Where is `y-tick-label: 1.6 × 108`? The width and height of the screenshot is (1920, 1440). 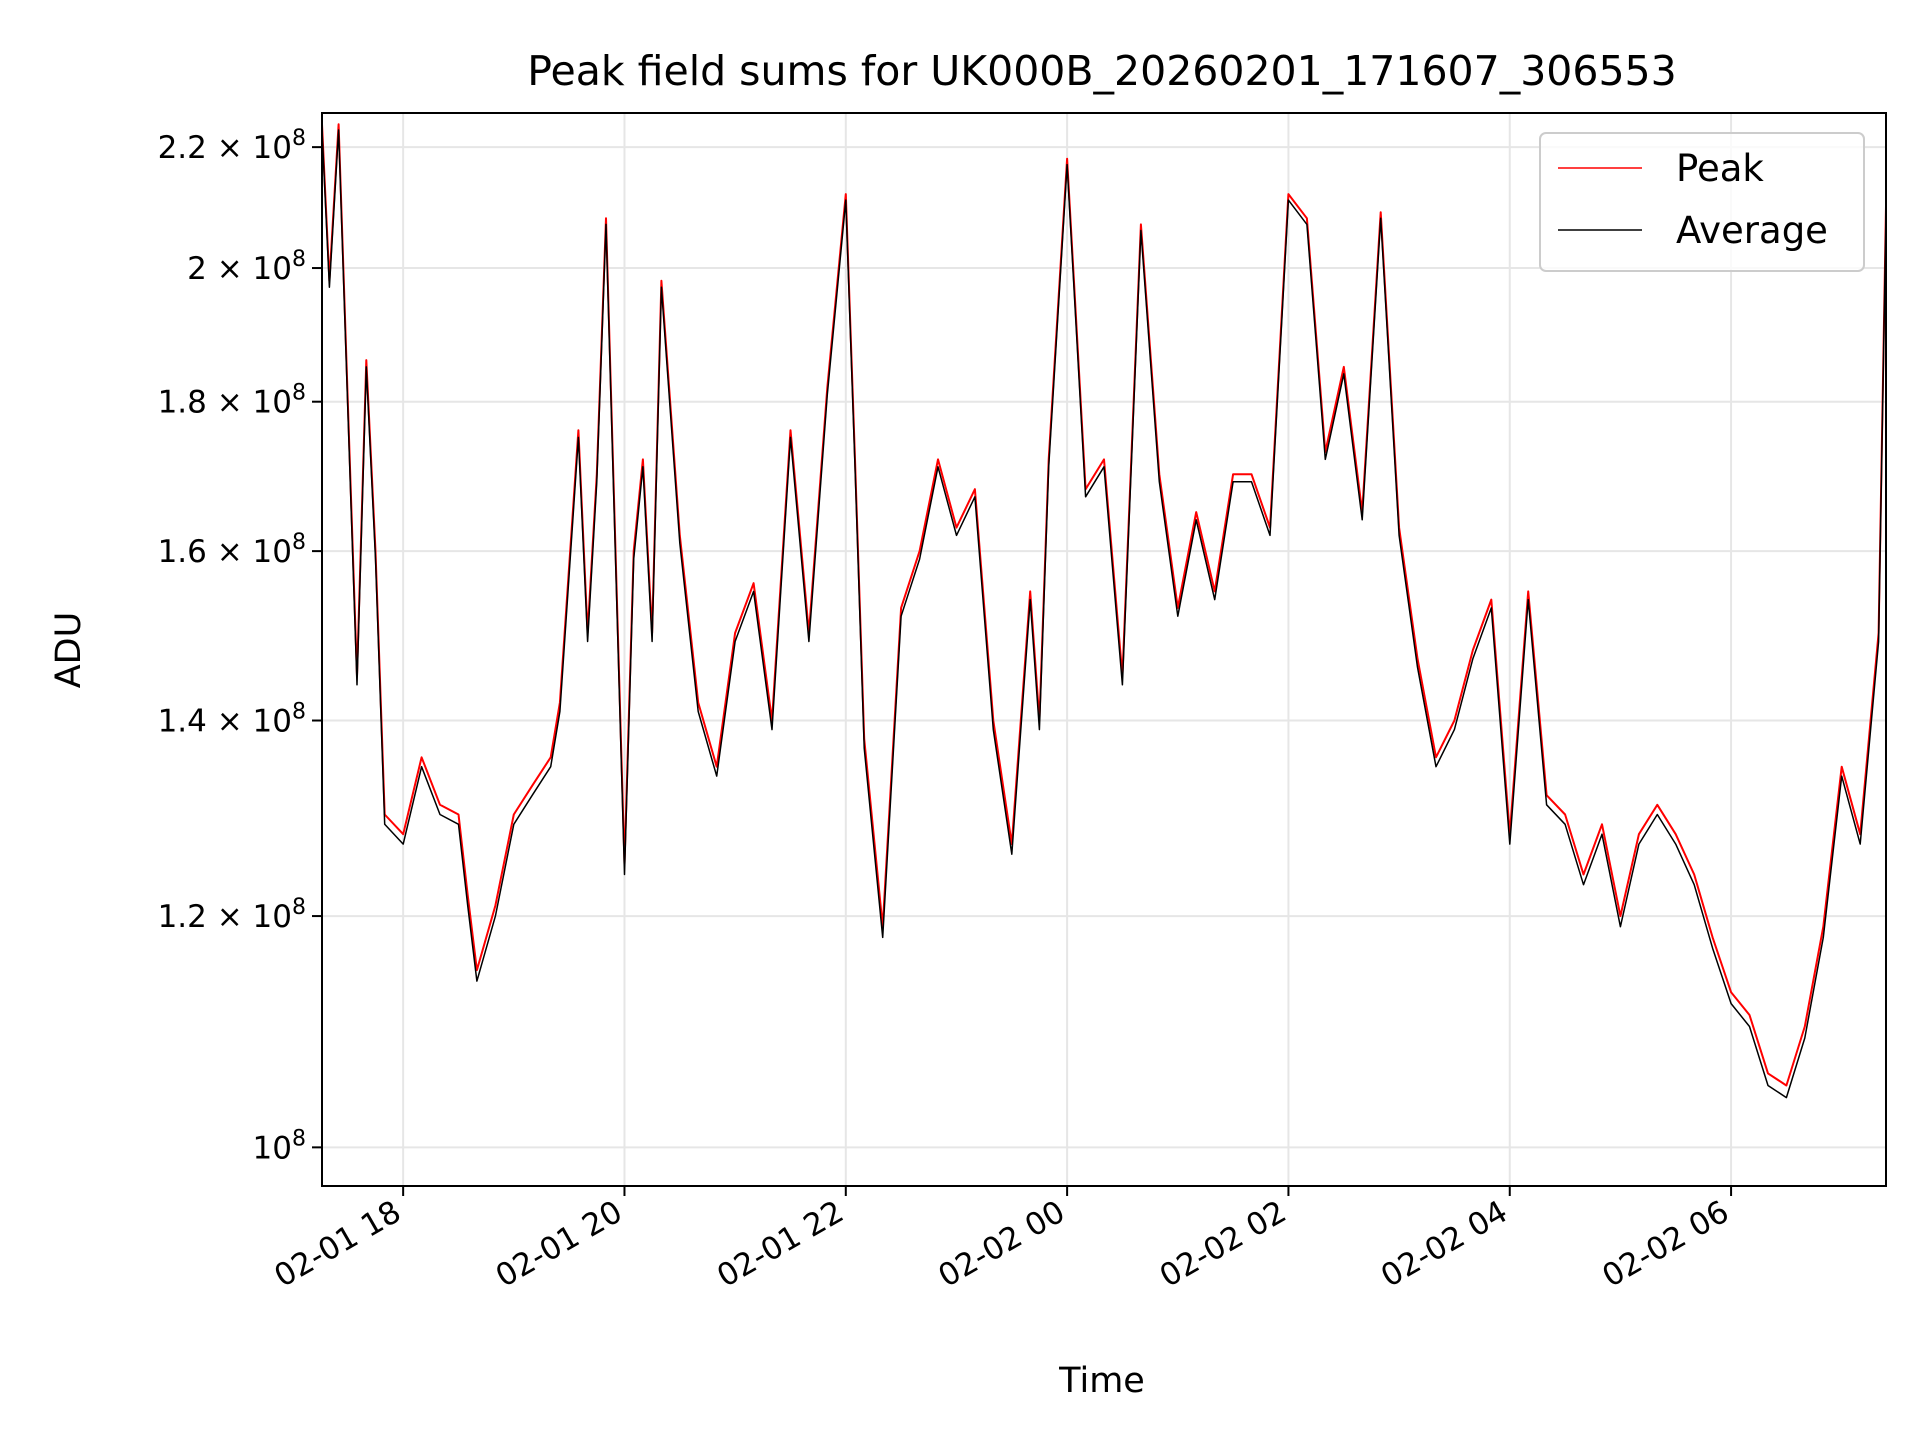 y-tick-label: 1.6 × 108 is located at coordinates (232, 550).